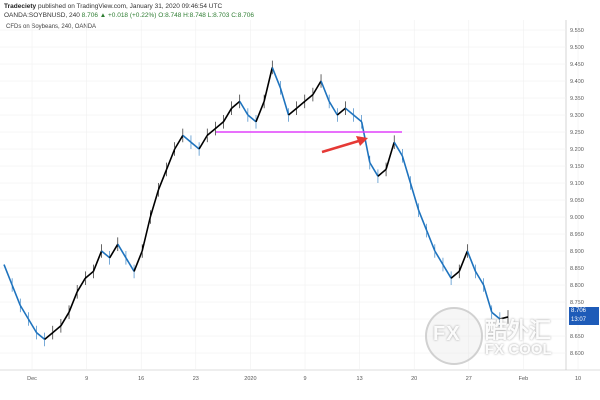 The width and height of the screenshot is (600, 400). I want to click on y-tick-label: 8.850, so click(577, 269).